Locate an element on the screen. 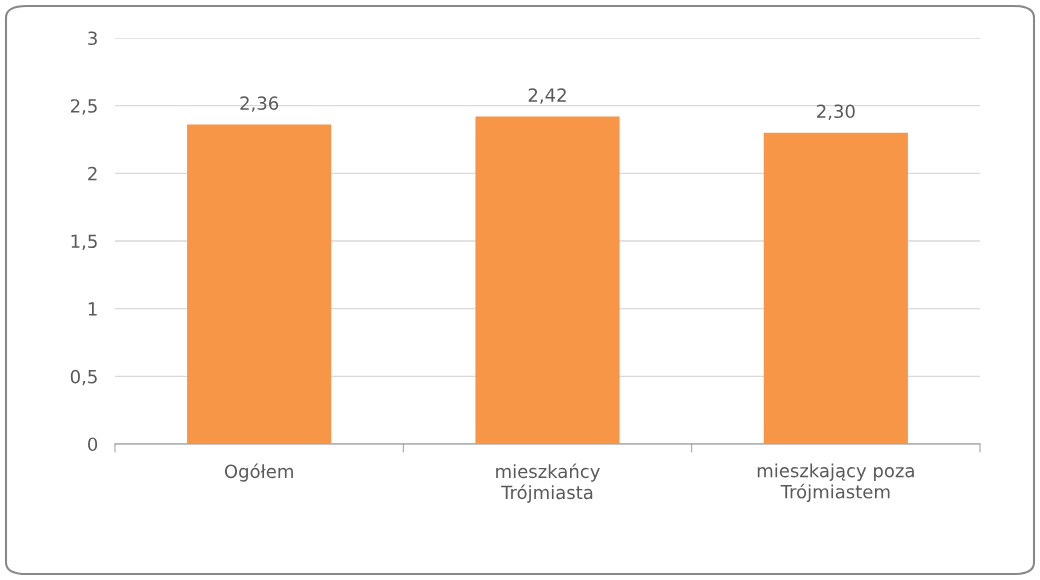 This screenshot has width=1040, height=580. y-tick-label: 2,5 is located at coordinates (83, 107).